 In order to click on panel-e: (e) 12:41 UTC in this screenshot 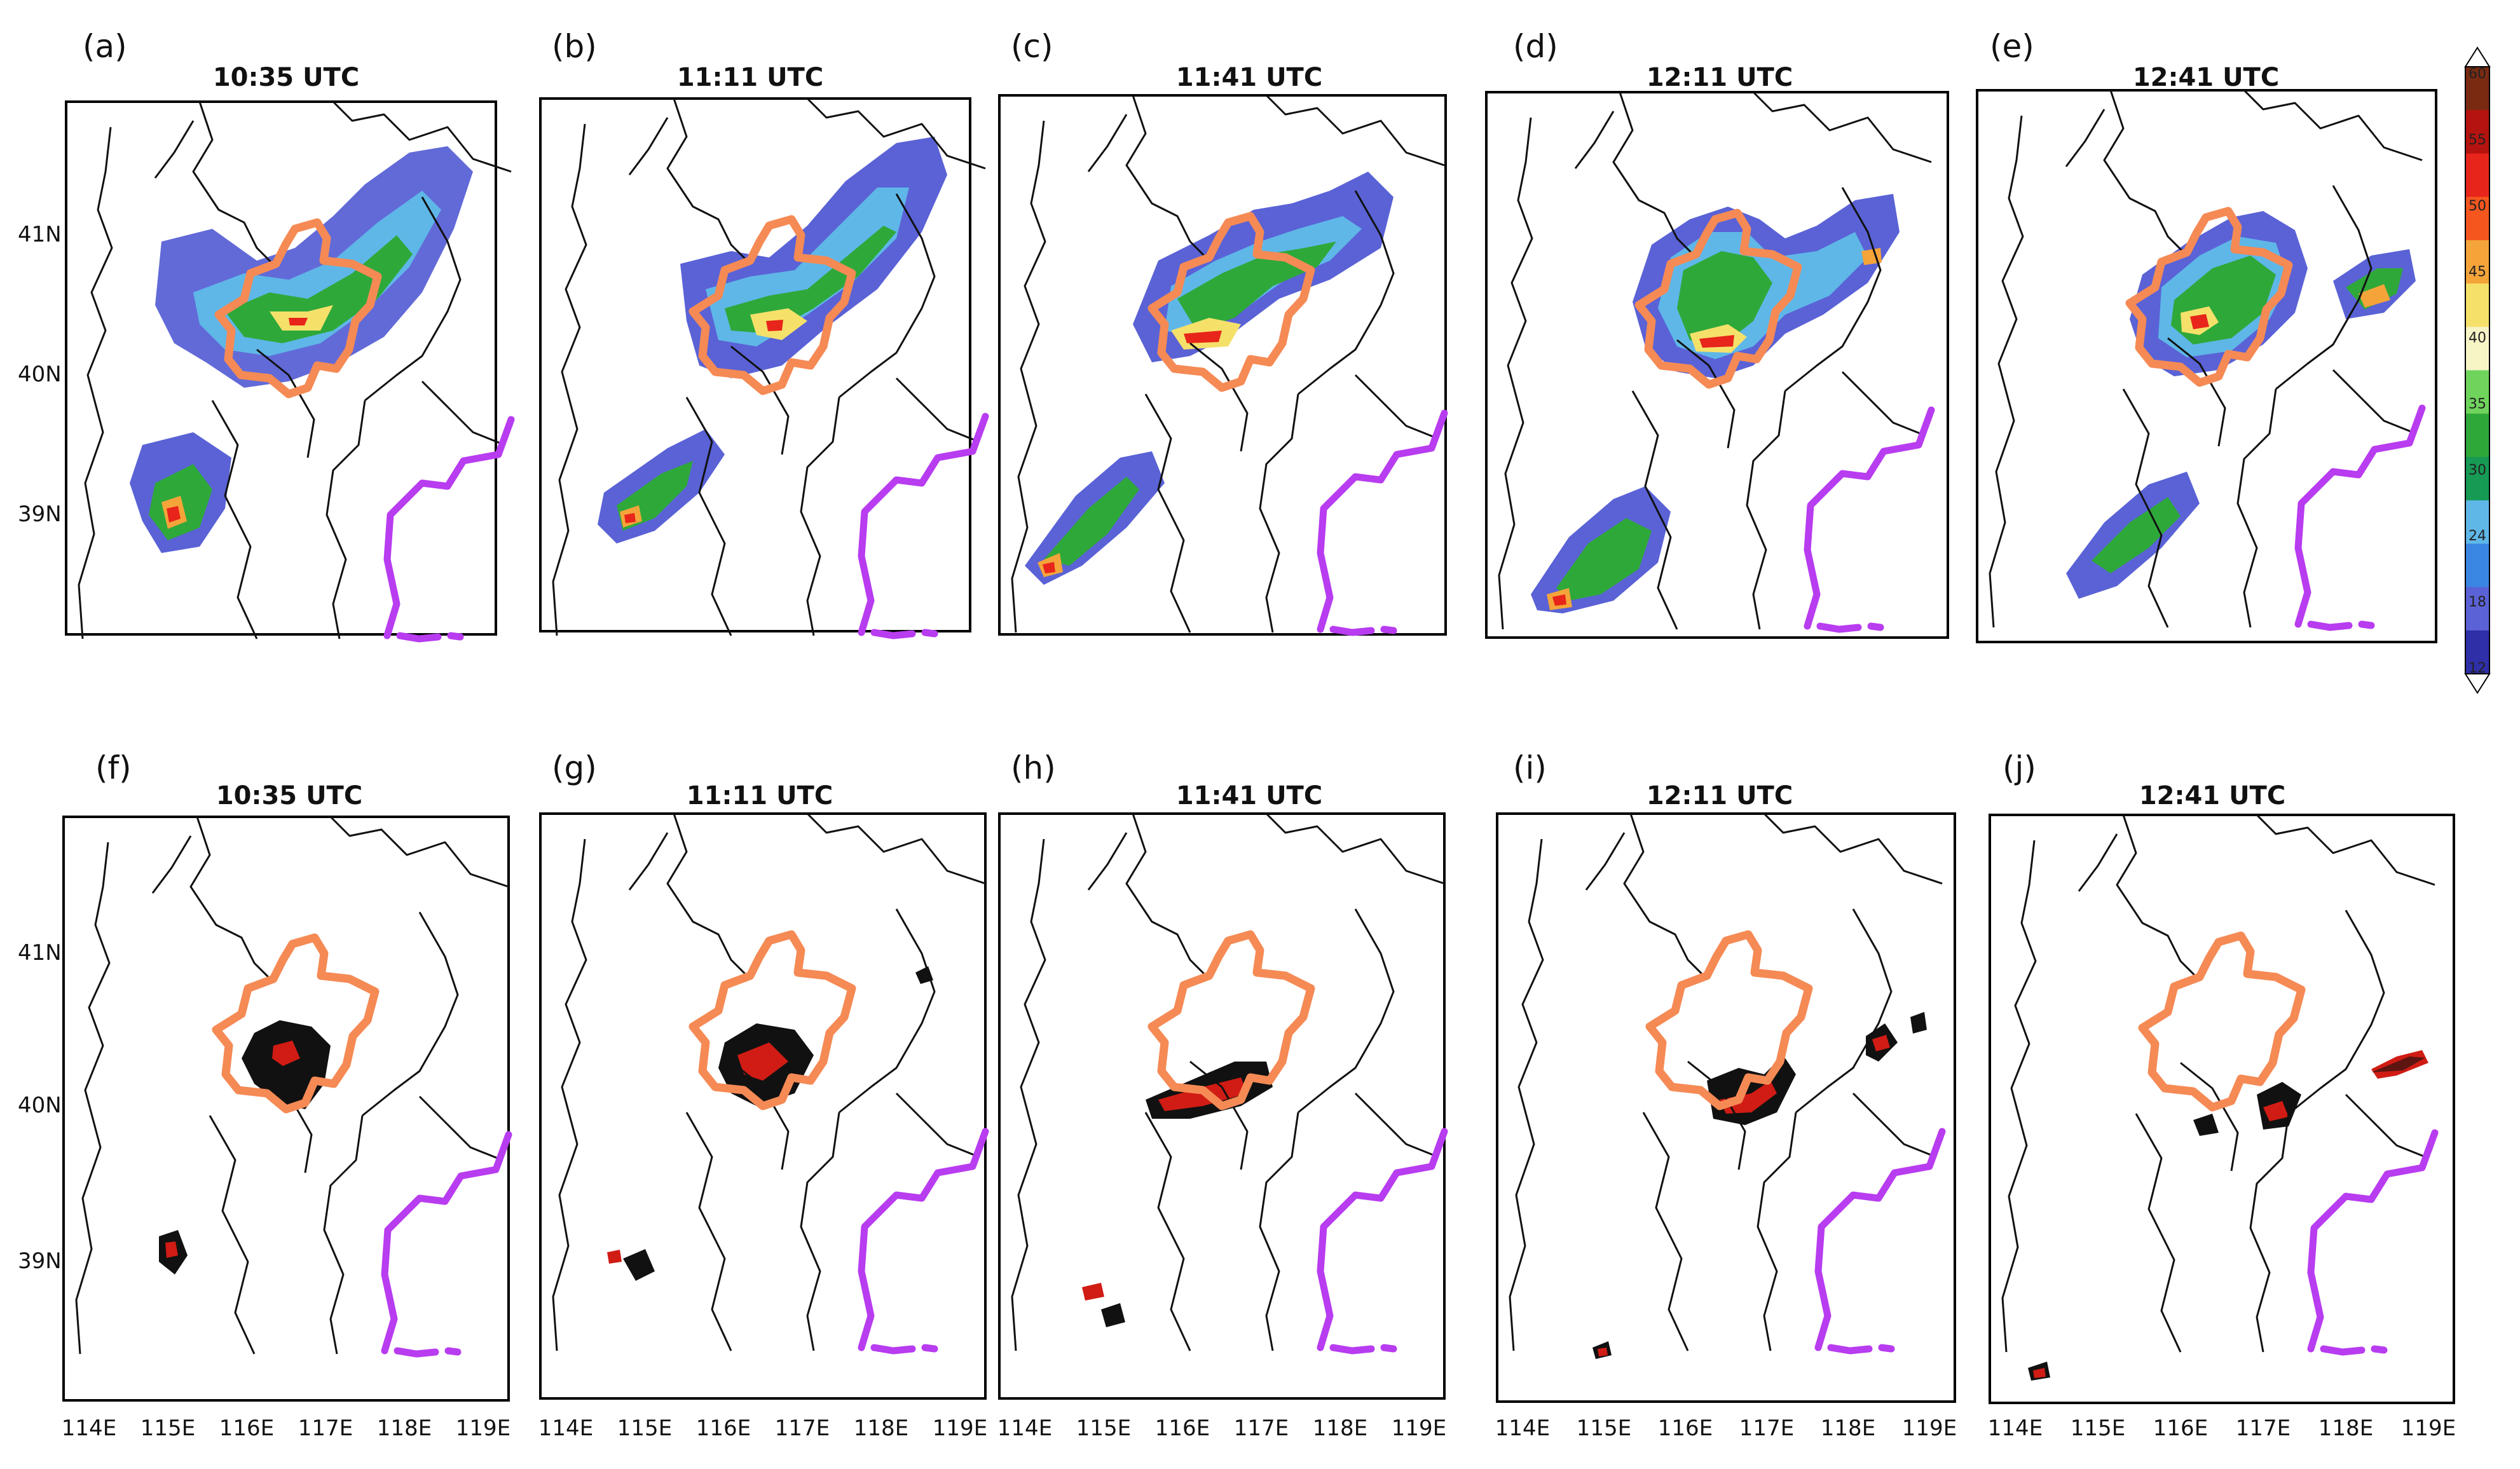, I will do `click(2206, 335)`.